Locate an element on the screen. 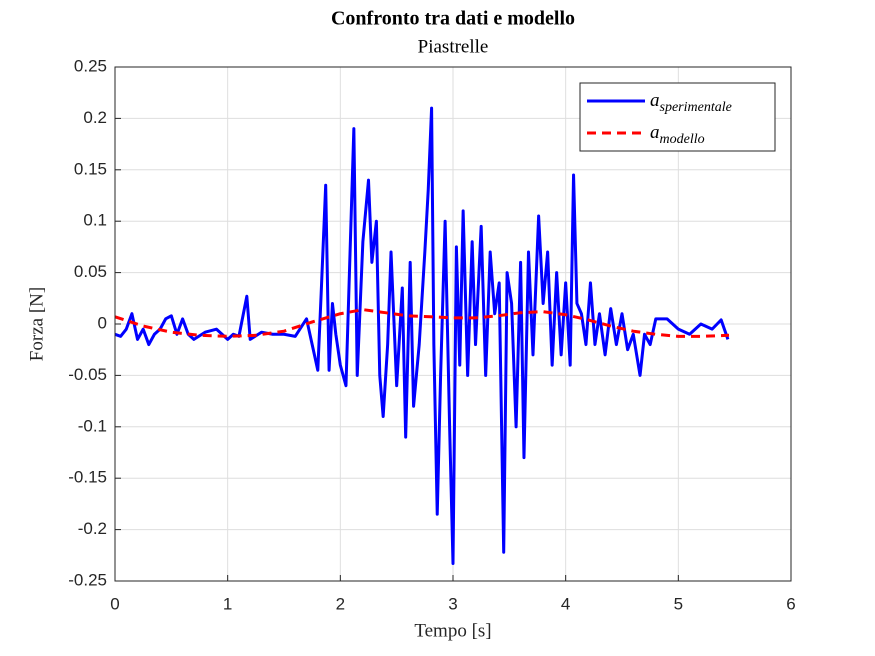  x-axis-label: Tempo [s] is located at coordinates (452, 630).